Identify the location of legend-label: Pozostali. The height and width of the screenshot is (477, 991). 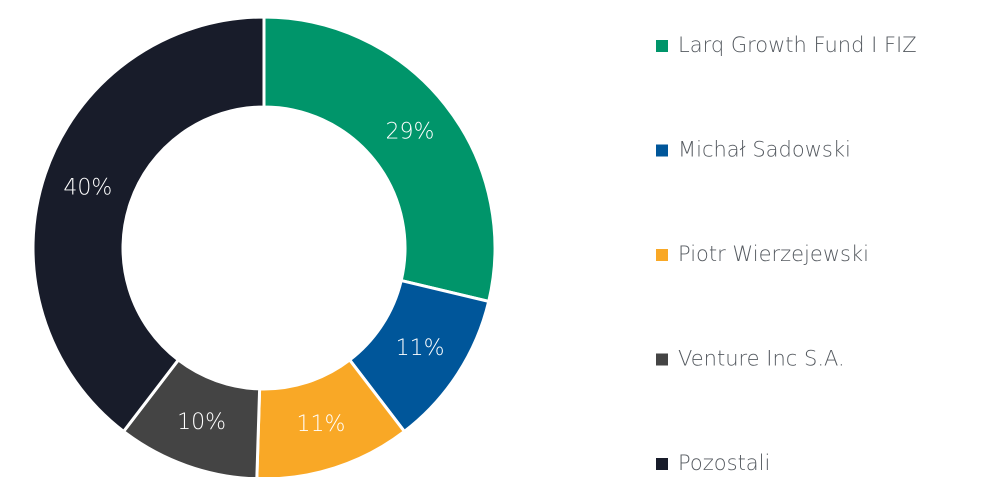
(724, 463).